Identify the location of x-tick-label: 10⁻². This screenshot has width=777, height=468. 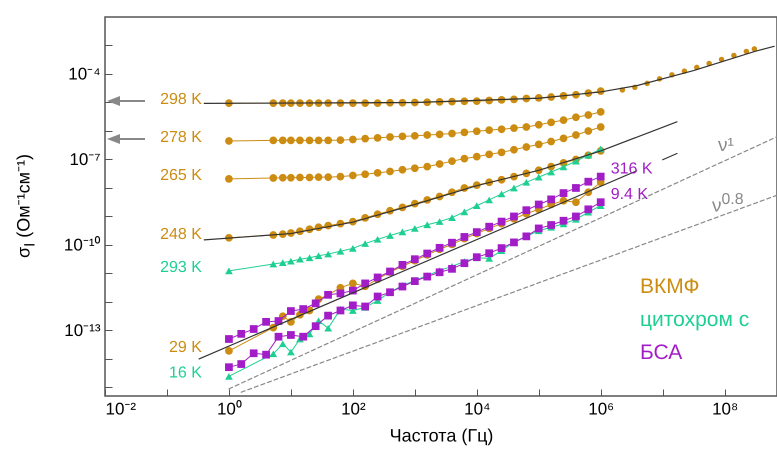
(121, 409).